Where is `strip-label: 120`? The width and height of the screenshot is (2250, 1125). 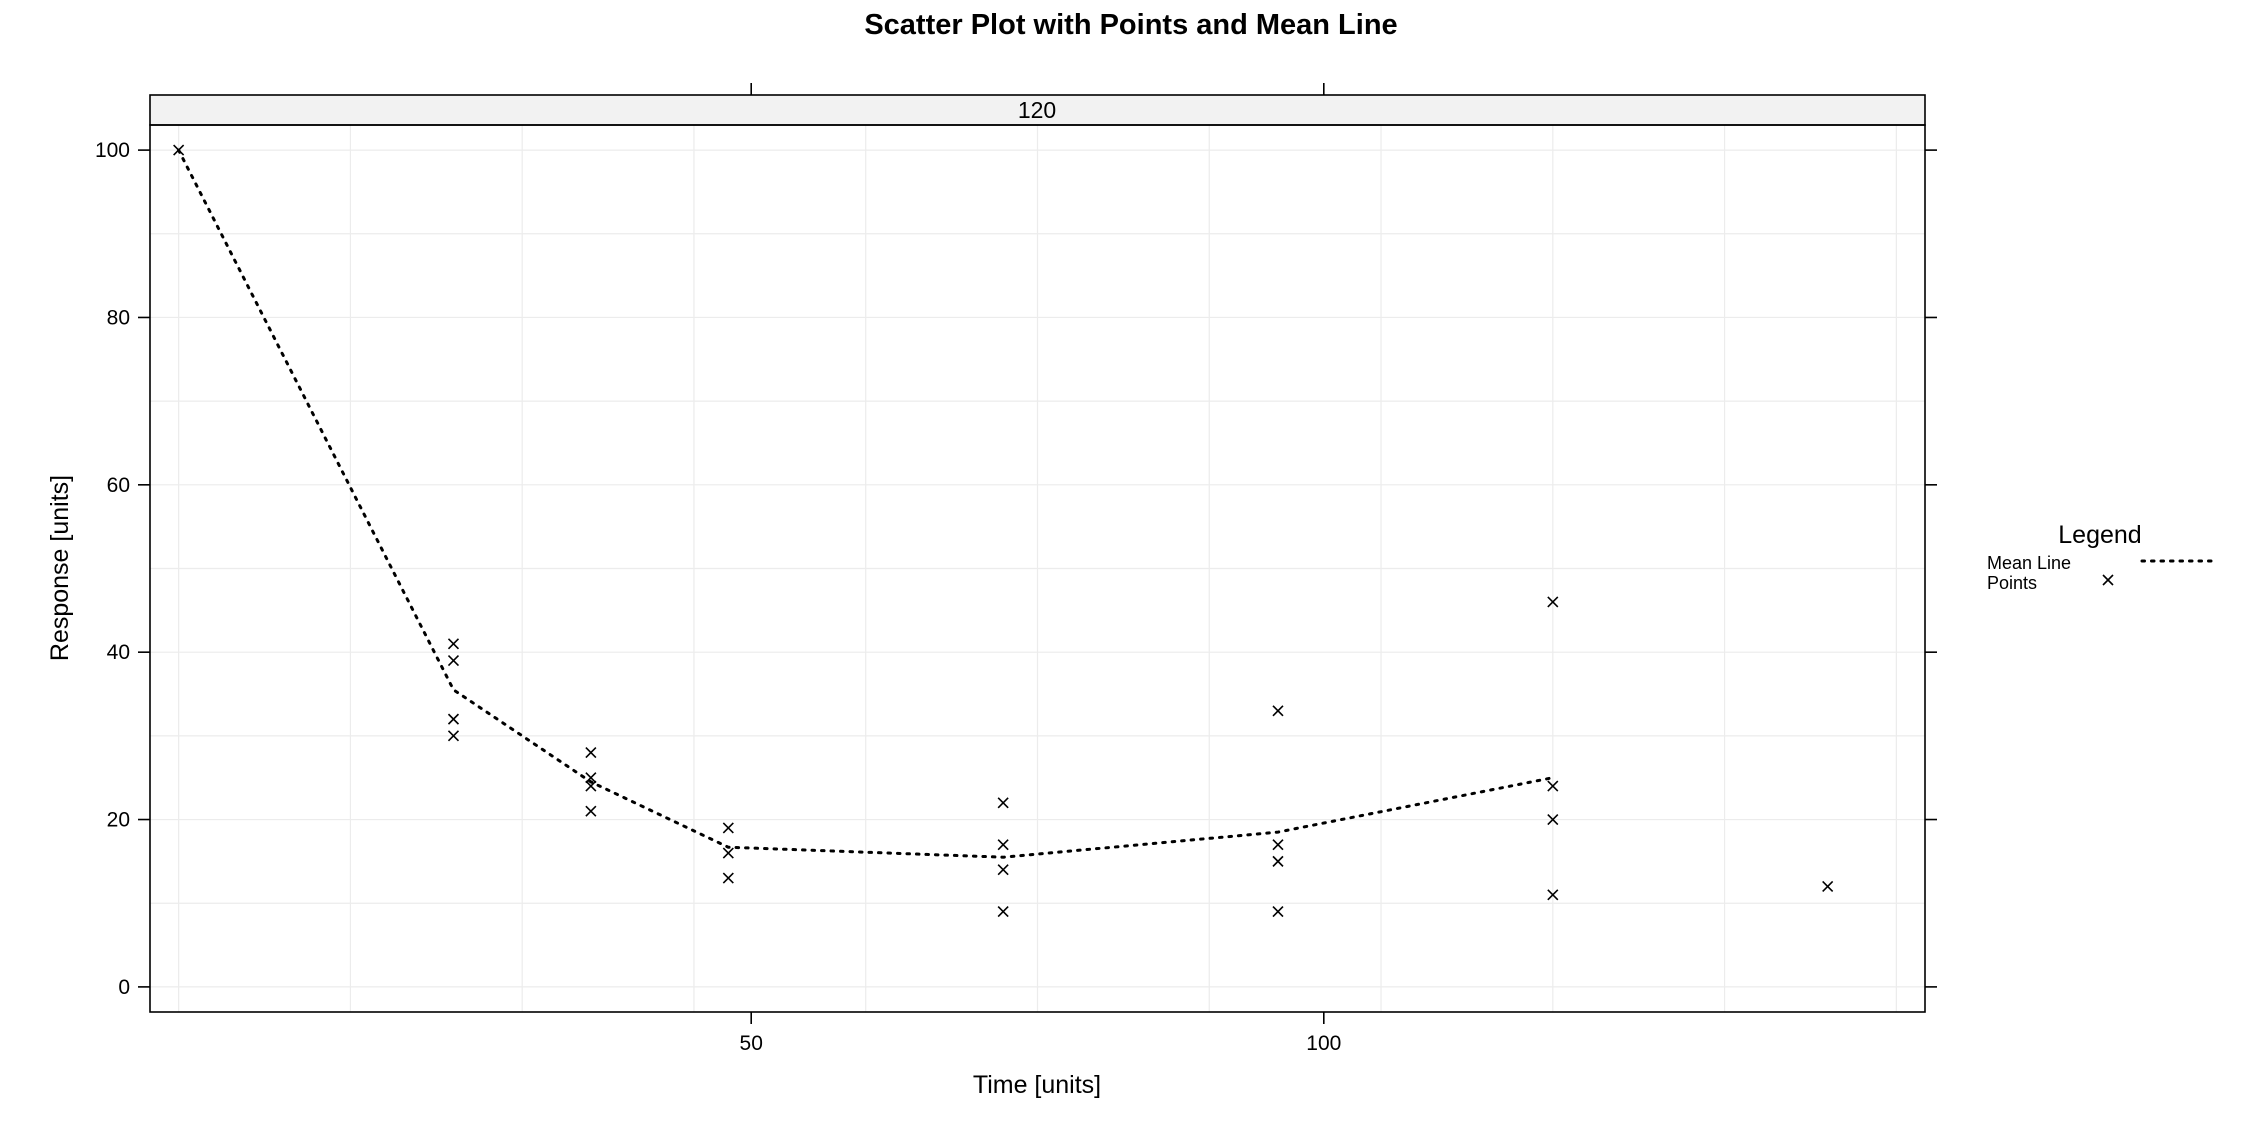 strip-label: 120 is located at coordinates (1037, 110).